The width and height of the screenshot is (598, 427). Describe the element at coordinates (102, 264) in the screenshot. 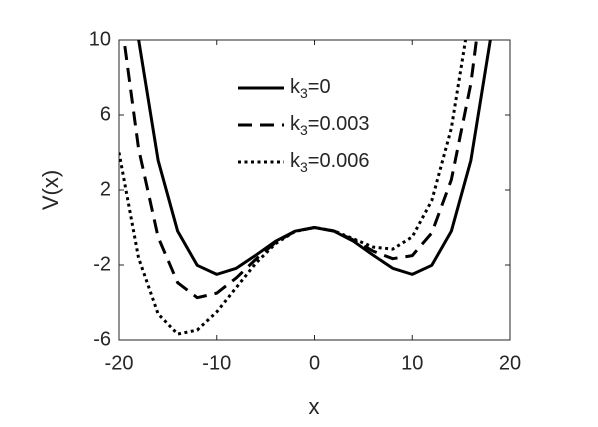

I see `y-tick-label: -2` at that location.